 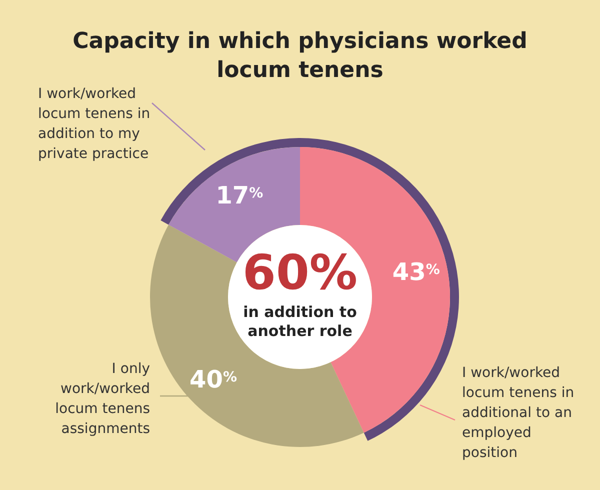 I want to click on text: in addition to another role, so click(x=300, y=321).